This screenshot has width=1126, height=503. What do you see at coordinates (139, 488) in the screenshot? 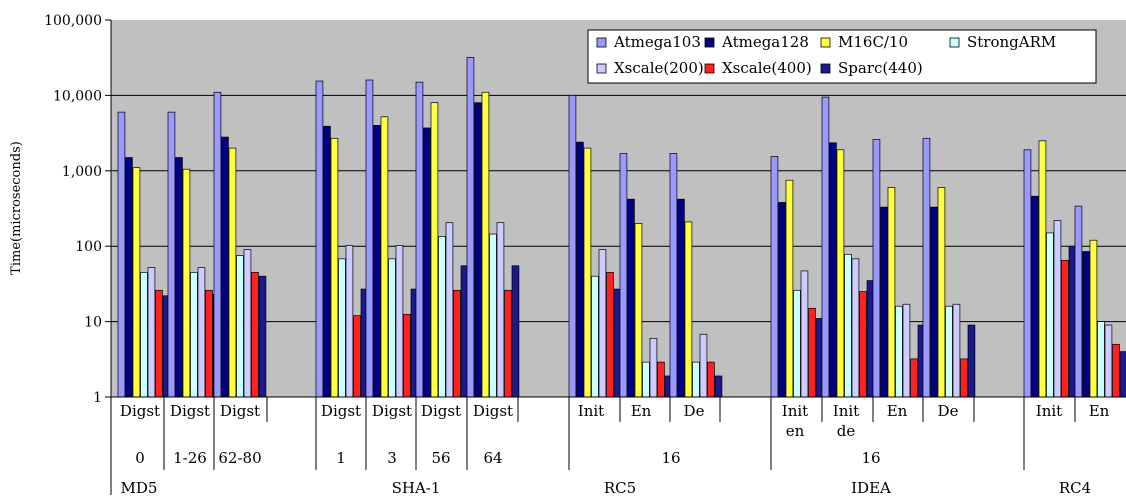
I see `algorithm-label: MD5` at bounding box center [139, 488].